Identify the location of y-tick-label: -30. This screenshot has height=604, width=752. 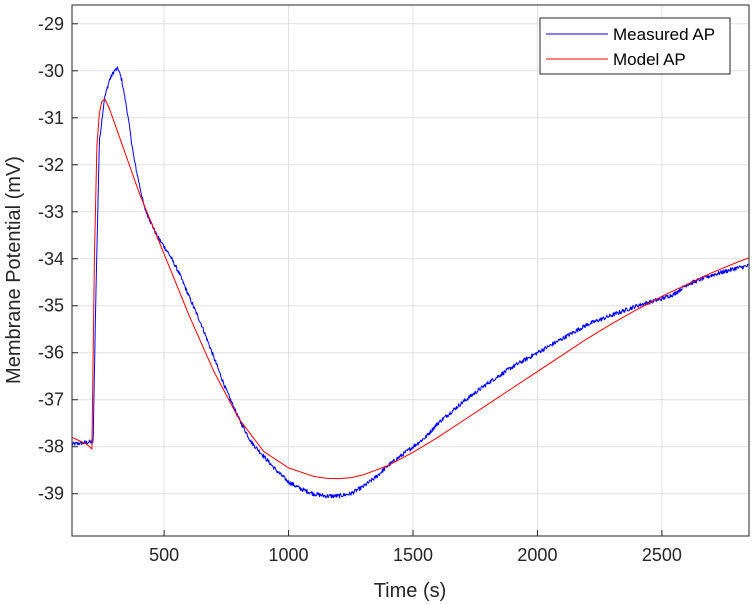
(51, 71).